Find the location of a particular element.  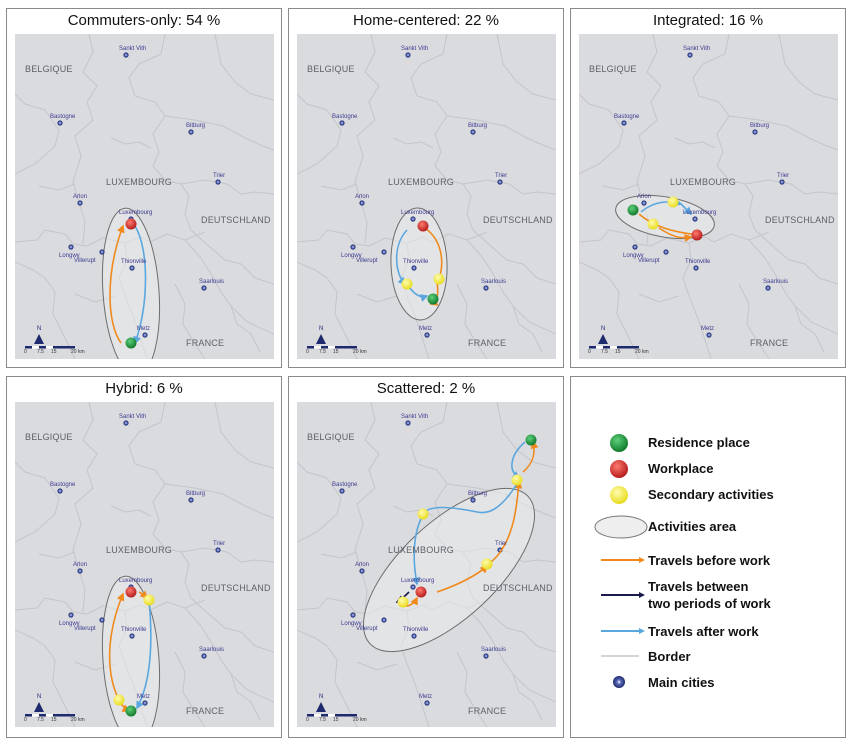

scale-tick-label: 20 is located at coordinates (74, 720).